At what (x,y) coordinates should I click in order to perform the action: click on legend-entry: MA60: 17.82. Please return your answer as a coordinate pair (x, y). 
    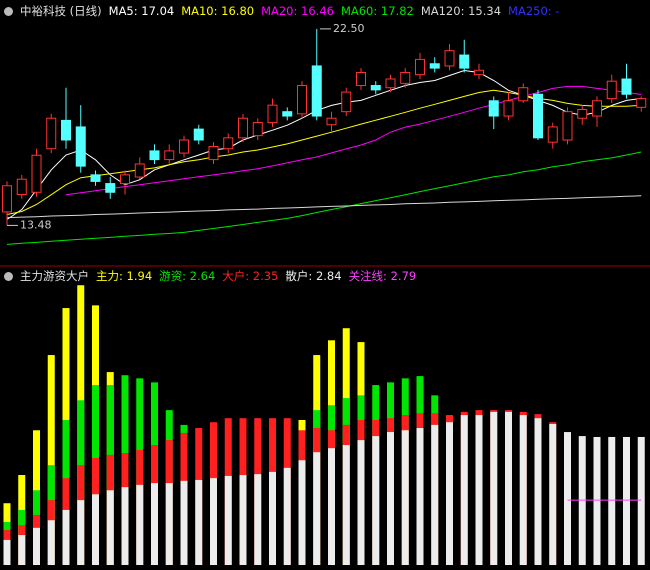
    Looking at the image, I should click on (377, 11).